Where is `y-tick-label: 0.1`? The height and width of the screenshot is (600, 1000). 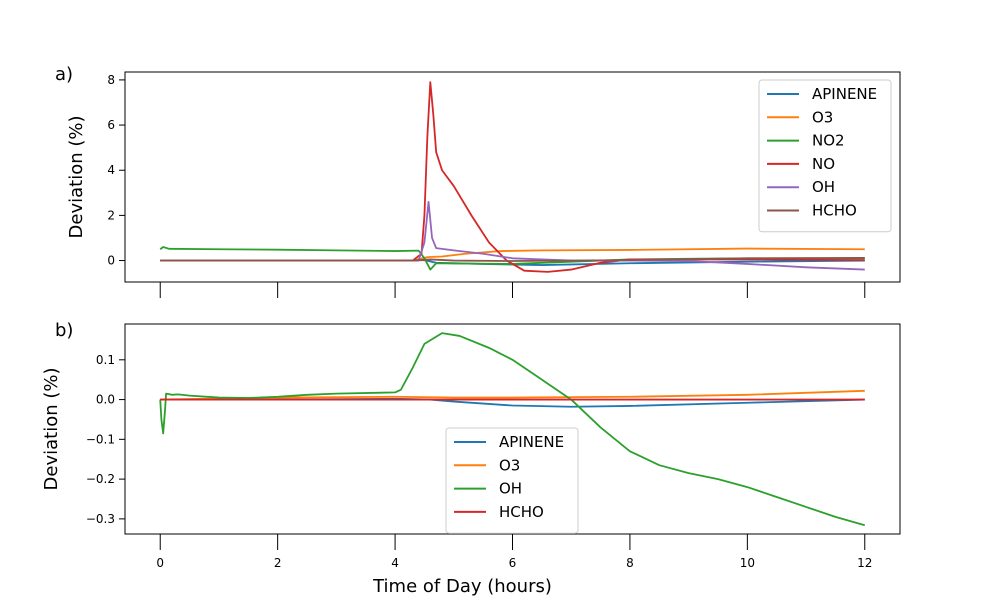 y-tick-label: 0.1 is located at coordinates (105, 360).